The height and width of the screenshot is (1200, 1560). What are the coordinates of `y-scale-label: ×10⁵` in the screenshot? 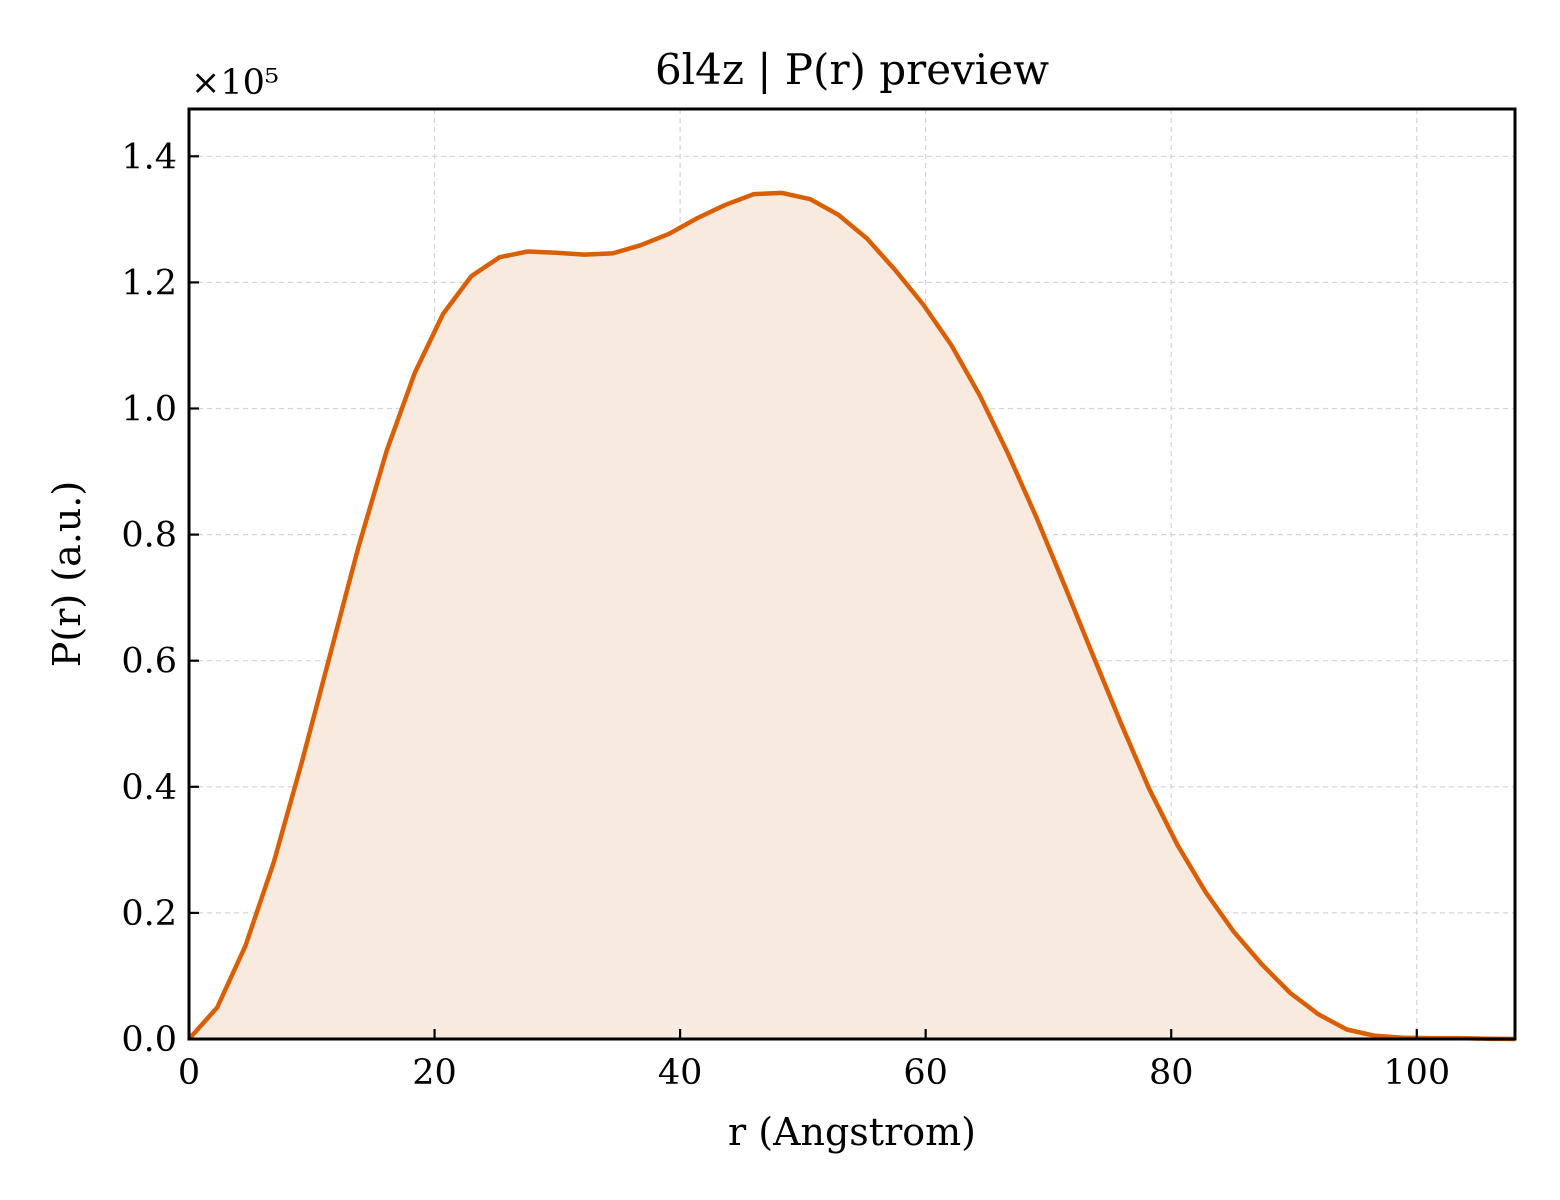 It's located at (235, 83).